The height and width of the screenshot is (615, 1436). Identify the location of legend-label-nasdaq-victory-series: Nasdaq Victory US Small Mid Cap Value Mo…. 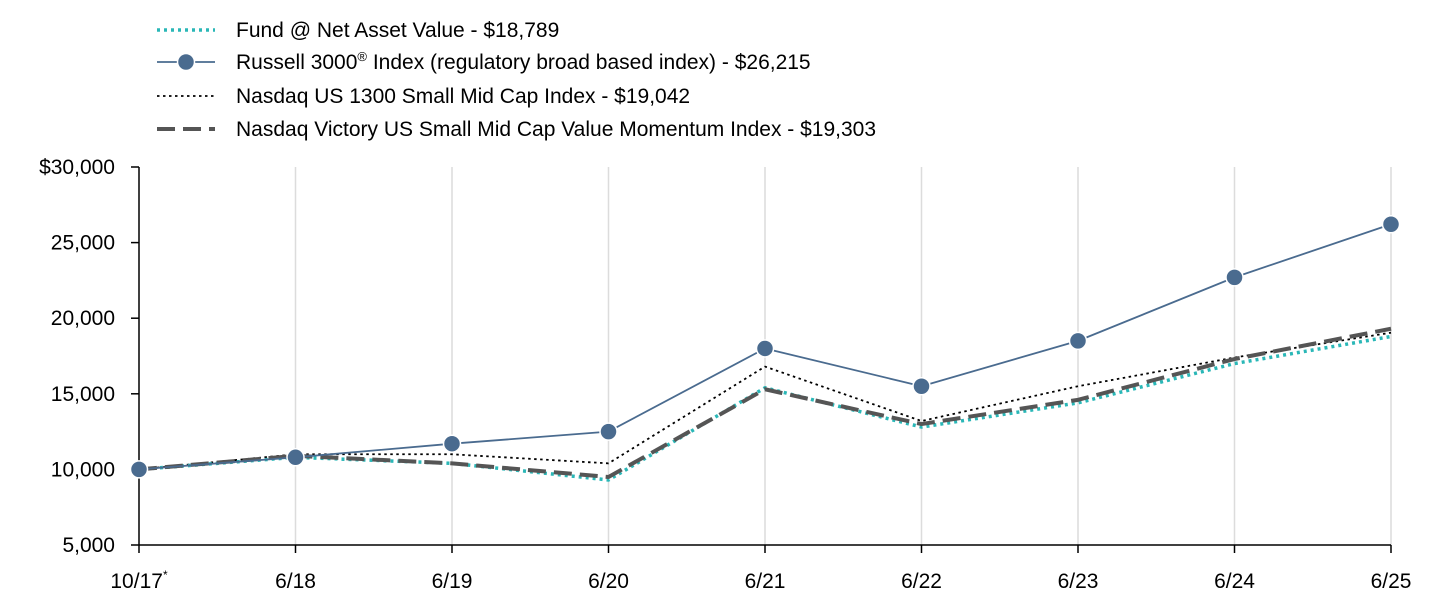
(556, 129).